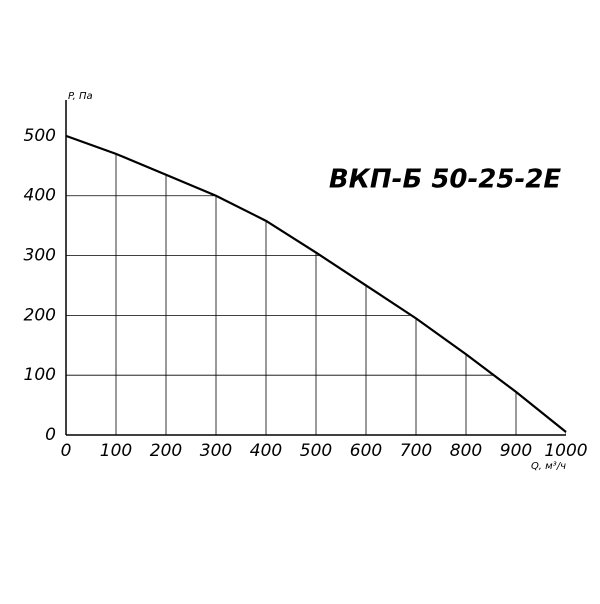 The image size is (600, 604). Describe the element at coordinates (266, 451) in the screenshot. I see `x-tick-label: 400` at that location.